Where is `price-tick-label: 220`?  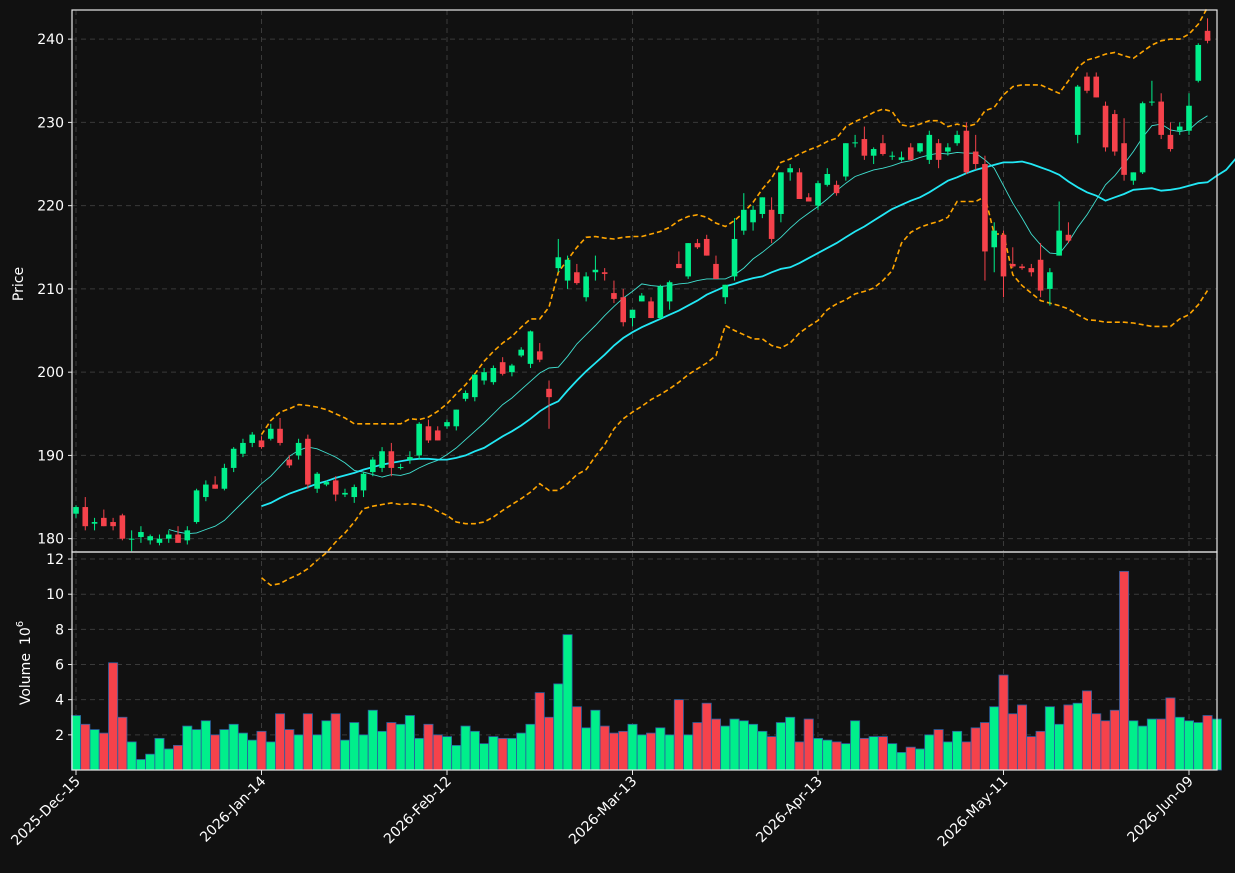
price-tick-label: 220 is located at coordinates (50, 207).